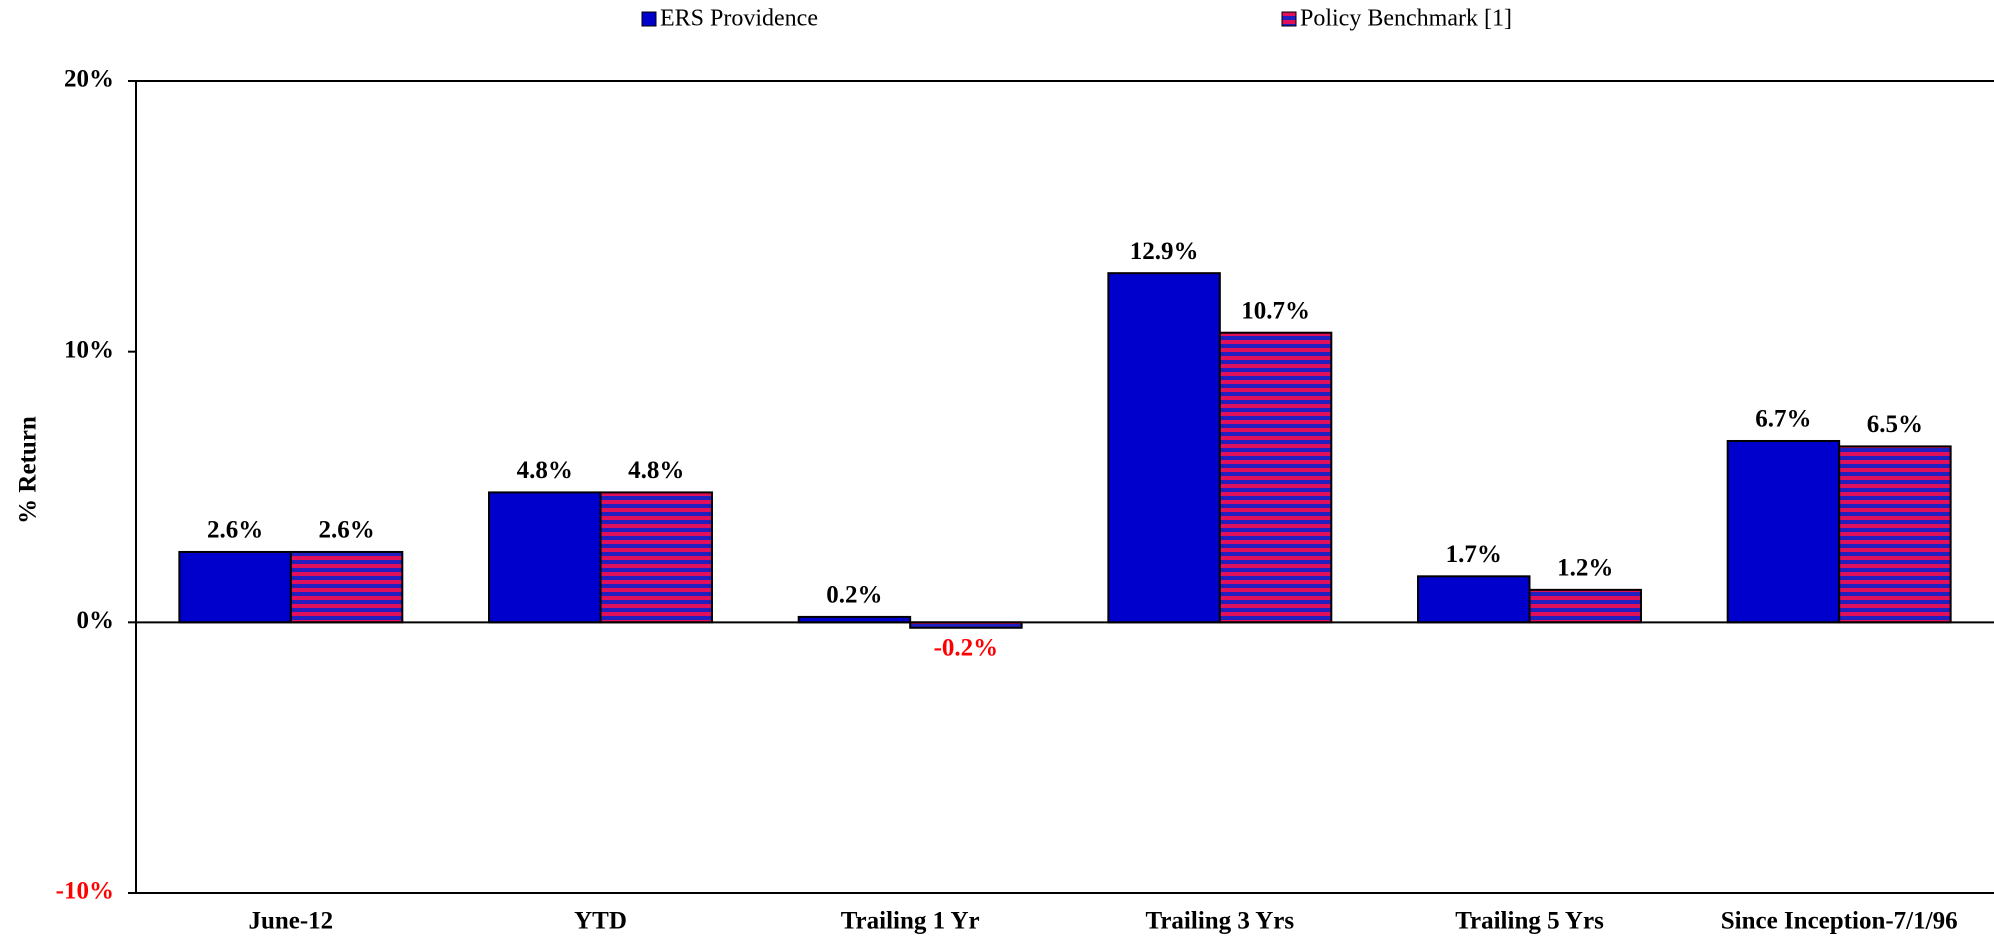 Image resolution: width=1994 pixels, height=940 pixels. Describe the element at coordinates (1220, 921) in the screenshot. I see `x-tick-label: Trailing 3 Yrs` at that location.